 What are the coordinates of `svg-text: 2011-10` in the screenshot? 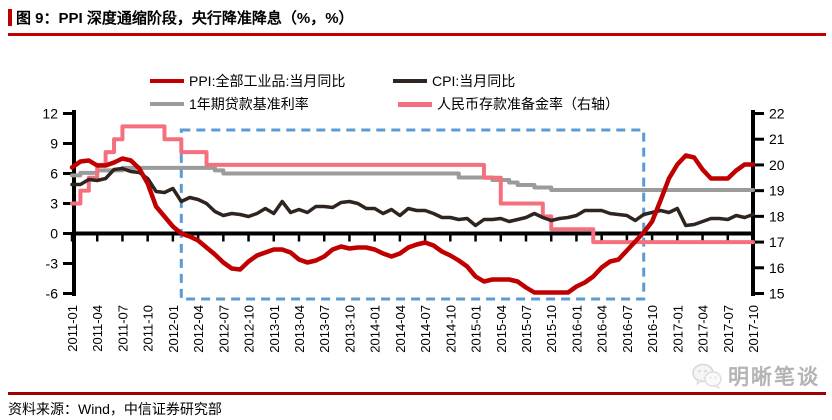 It's located at (148, 328).